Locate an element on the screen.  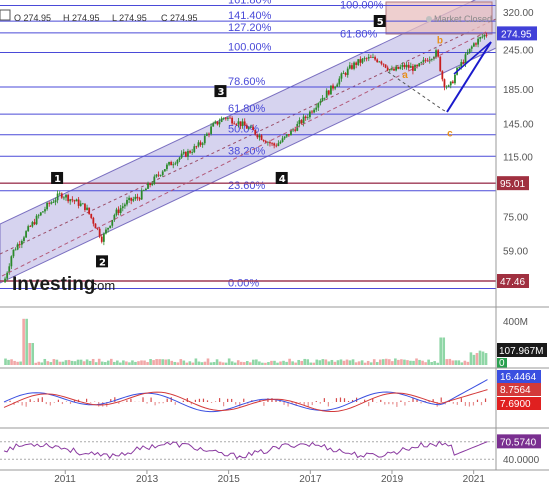
time-label: 2019 is located at coordinates (392, 479).